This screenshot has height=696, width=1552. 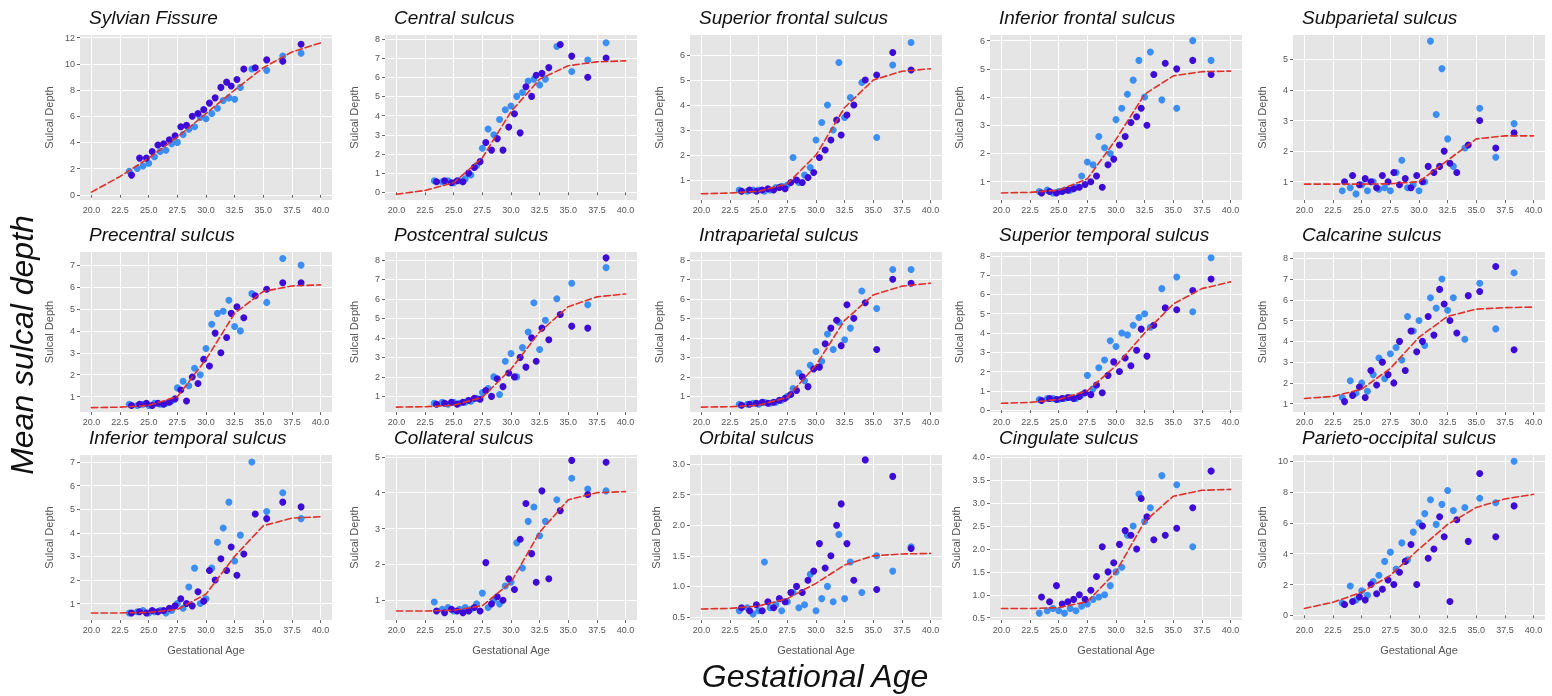 What do you see at coordinates (678, 525) in the screenshot?
I see `y-tick-label: 2.0` at bounding box center [678, 525].